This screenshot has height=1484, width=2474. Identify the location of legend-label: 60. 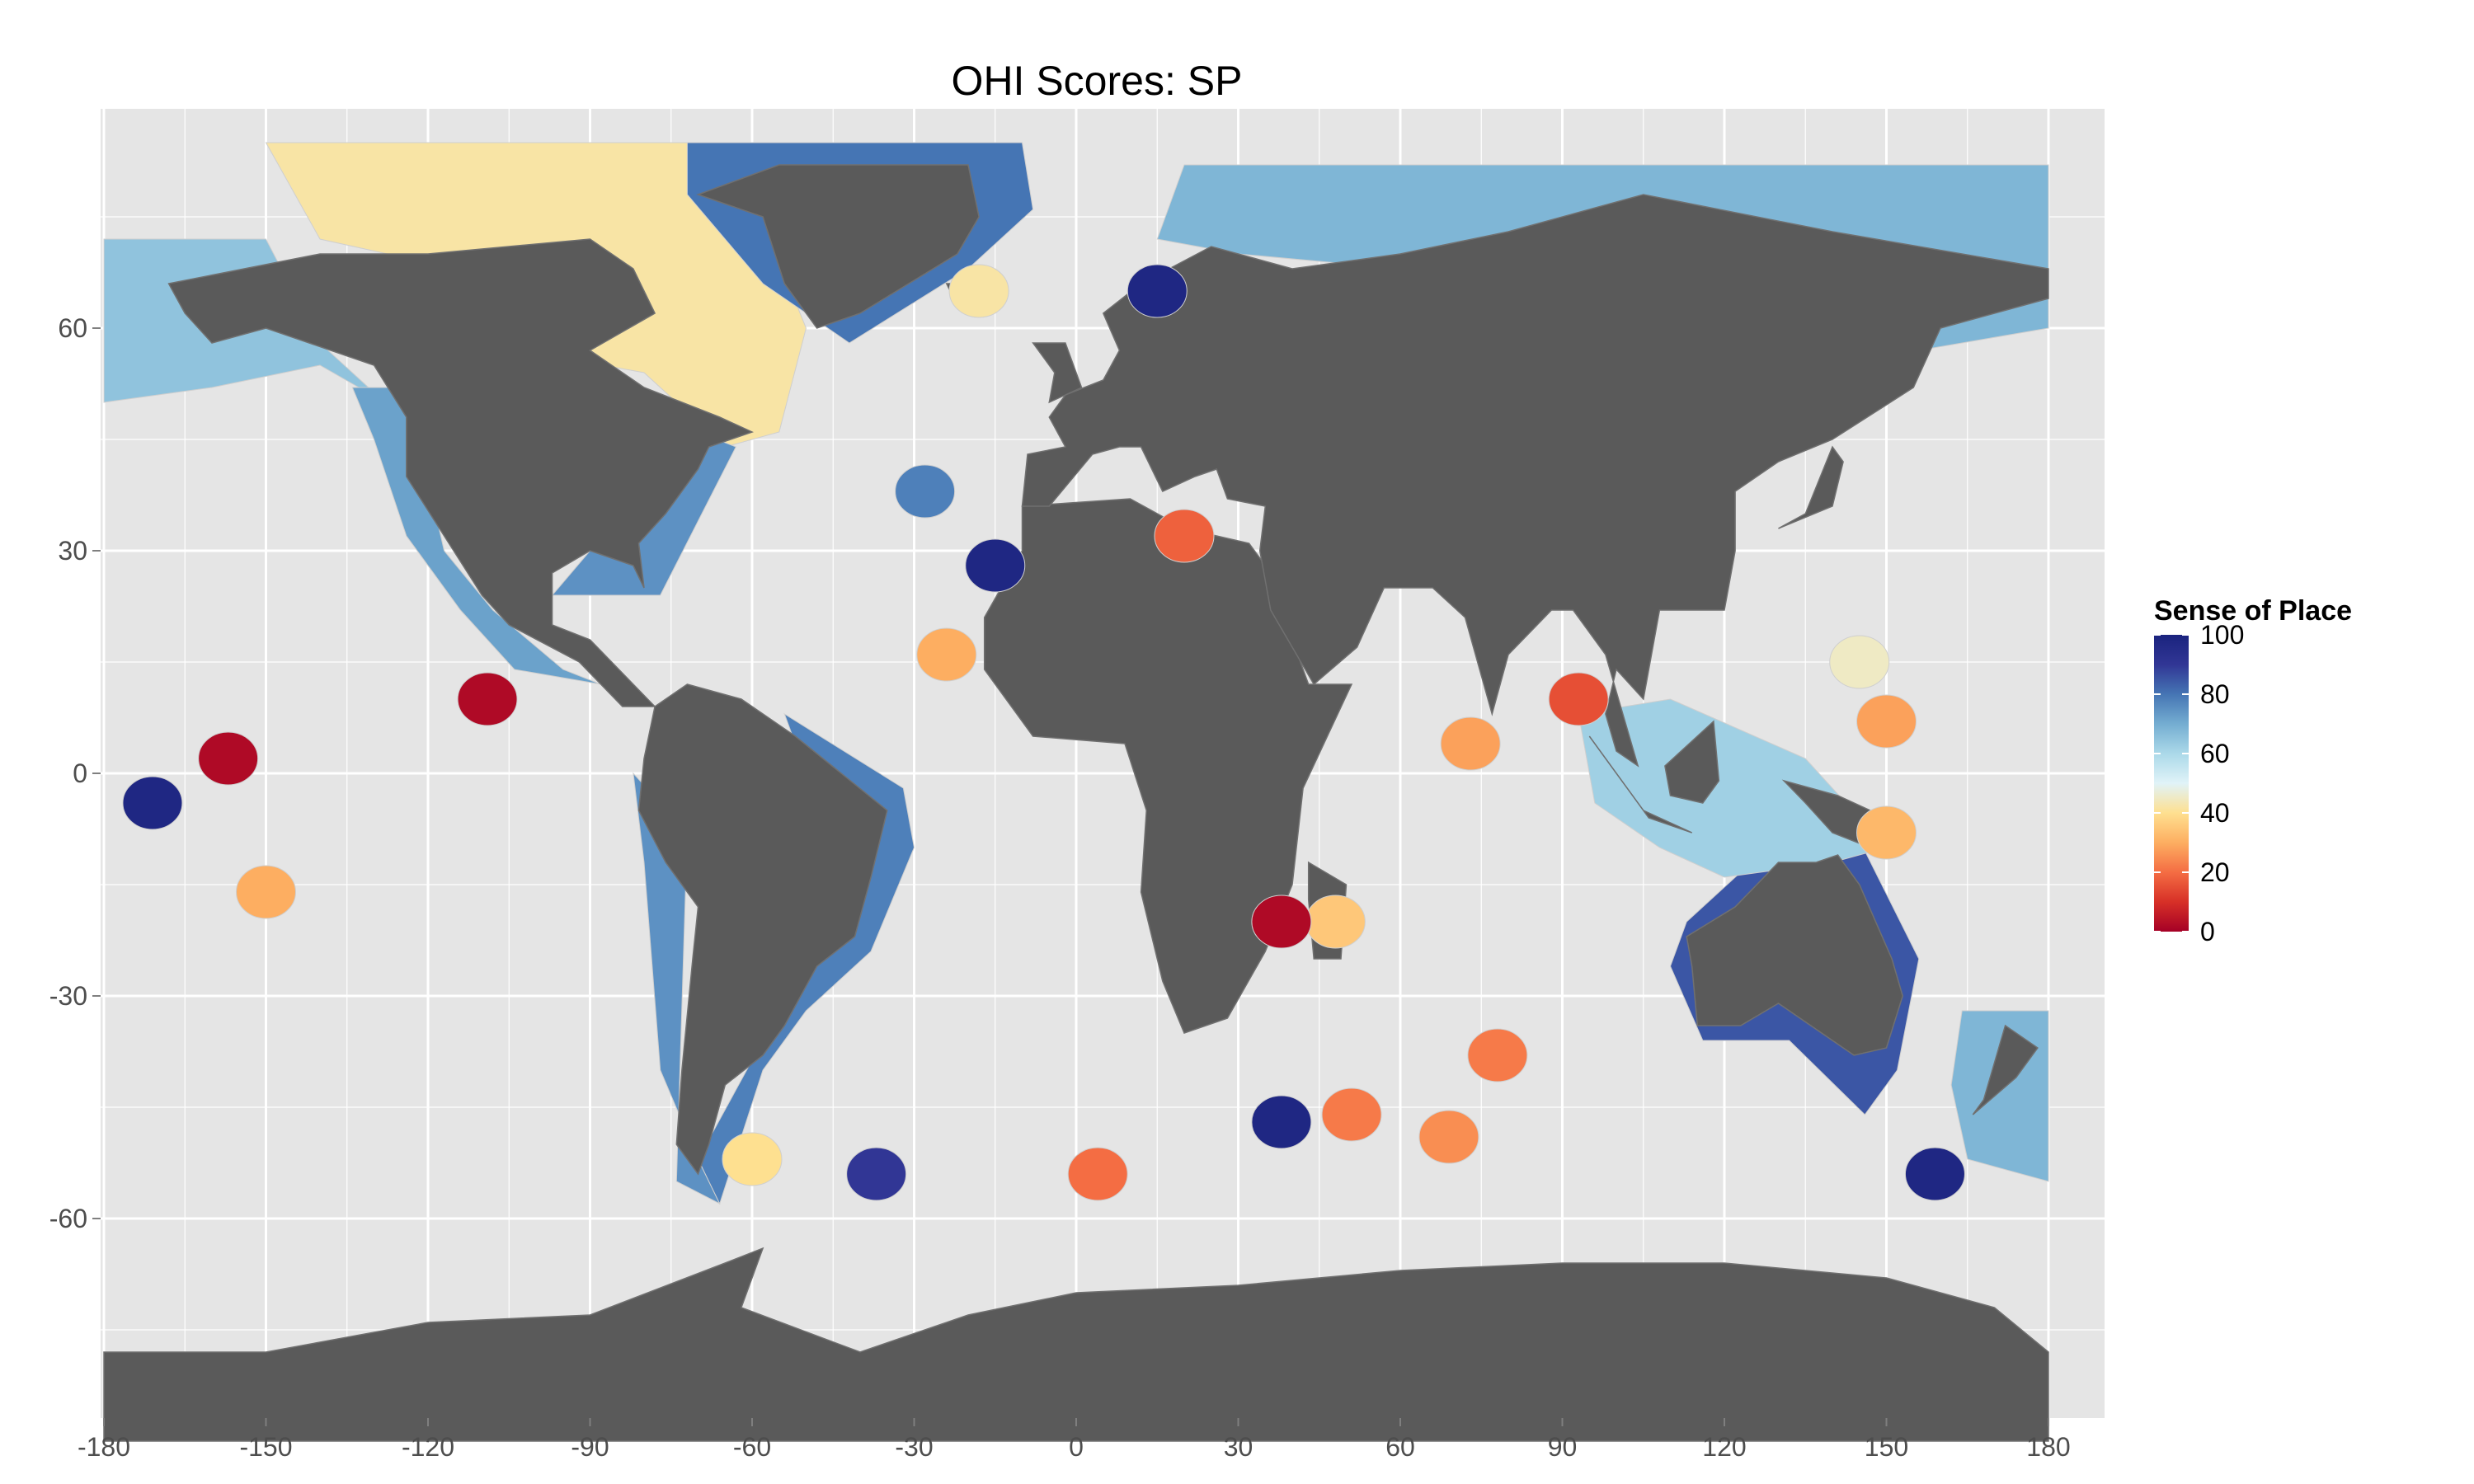
(2215, 753).